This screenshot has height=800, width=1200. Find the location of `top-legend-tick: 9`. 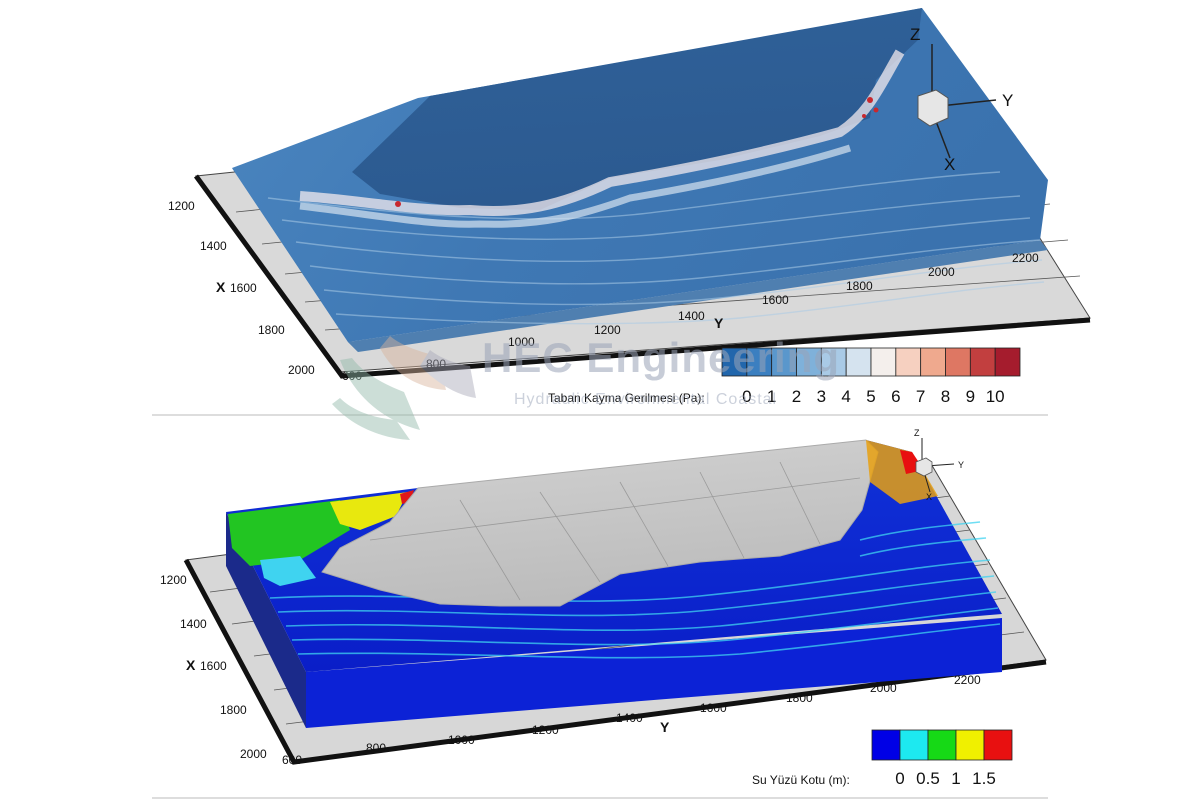

top-legend-tick: 9 is located at coordinates (970, 396).